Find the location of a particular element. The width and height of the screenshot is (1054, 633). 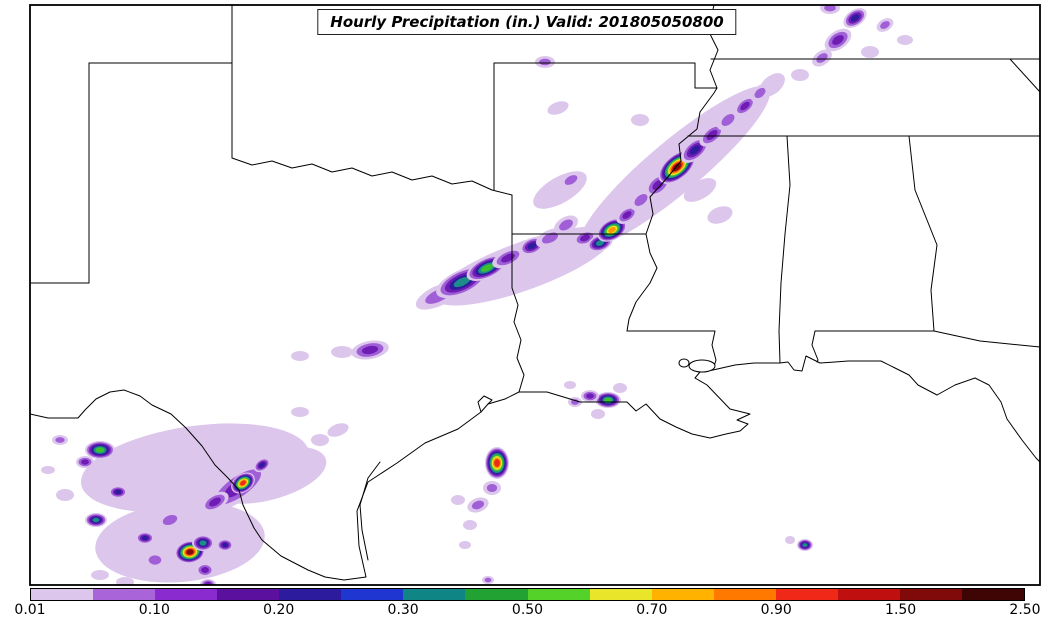

colorbar-tick-label: 0.01 is located at coordinates (30, 610).